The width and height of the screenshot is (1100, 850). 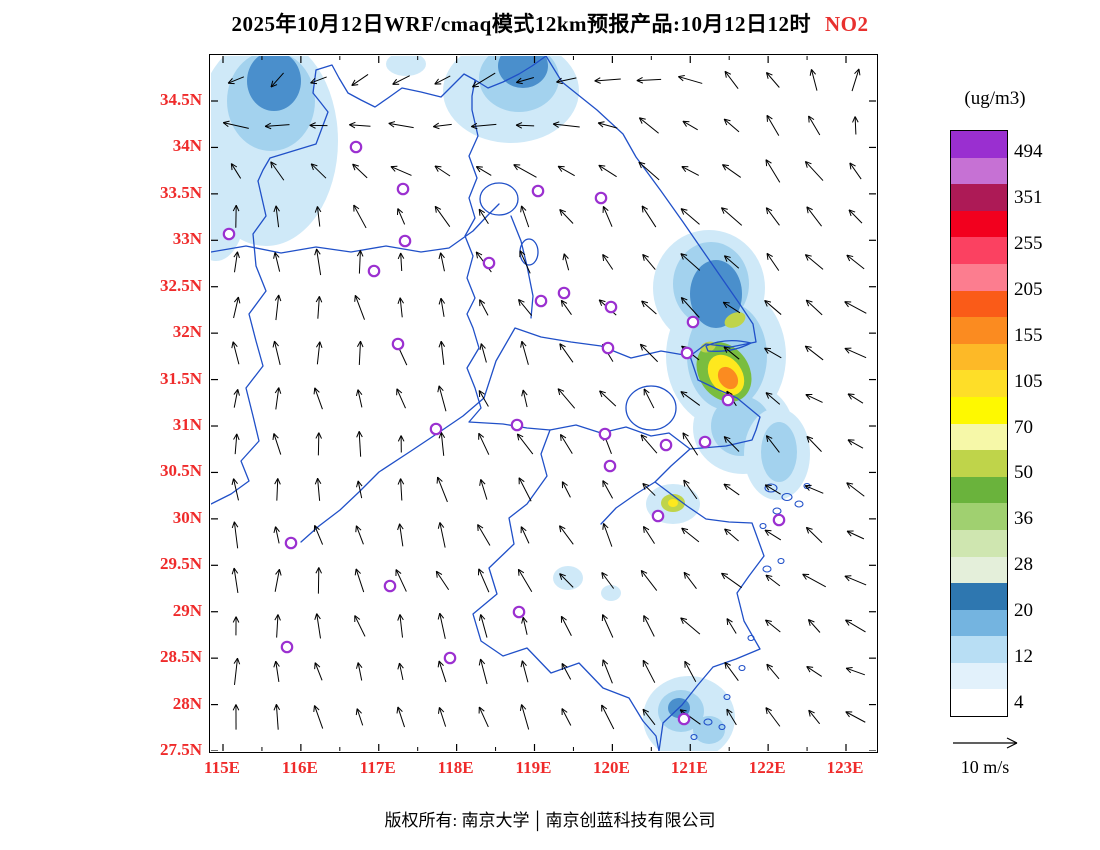 What do you see at coordinates (180, 99) in the screenshot?
I see `lat-label: 34.5N` at bounding box center [180, 99].